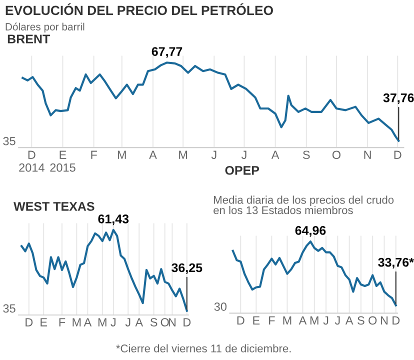 Image resolution: width=414 pixels, height=360 pixels. I want to click on x-tick-label: D 2014, so click(31, 161).